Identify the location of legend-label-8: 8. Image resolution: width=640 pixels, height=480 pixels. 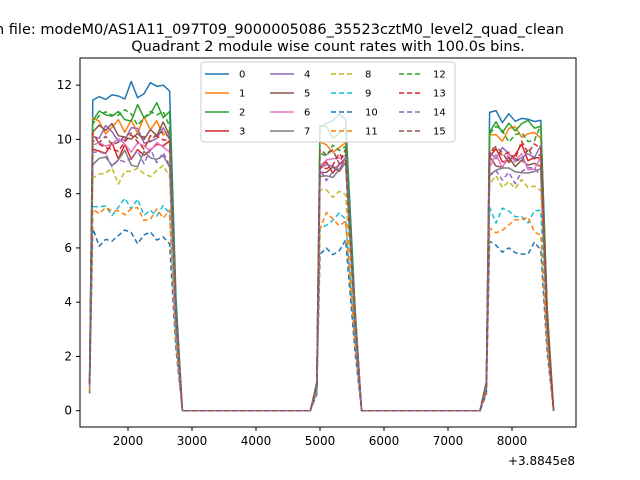
(368, 75).